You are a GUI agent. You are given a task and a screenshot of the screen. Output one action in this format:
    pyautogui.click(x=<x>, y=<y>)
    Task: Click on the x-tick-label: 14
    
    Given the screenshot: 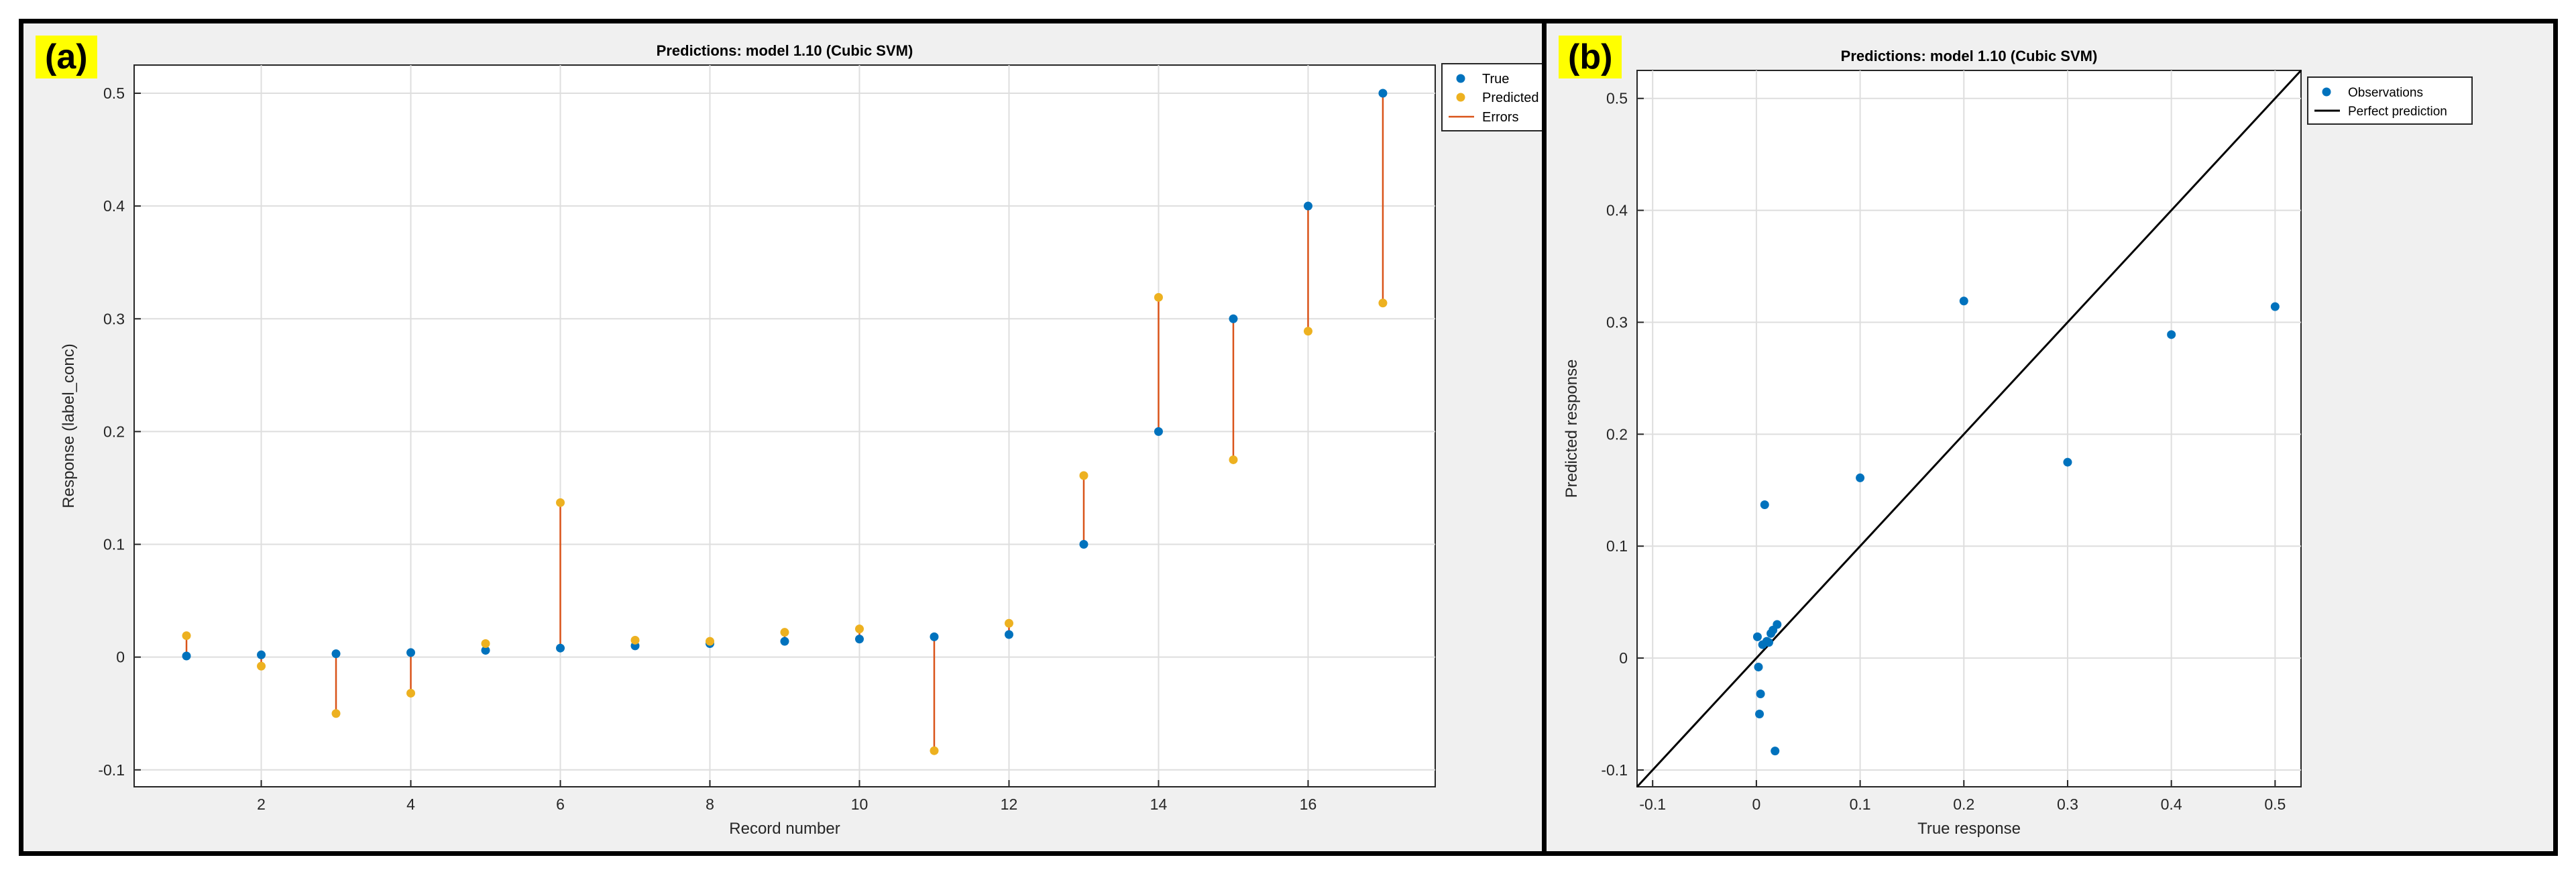 What is the action you would take?
    pyautogui.click(x=1159, y=804)
    